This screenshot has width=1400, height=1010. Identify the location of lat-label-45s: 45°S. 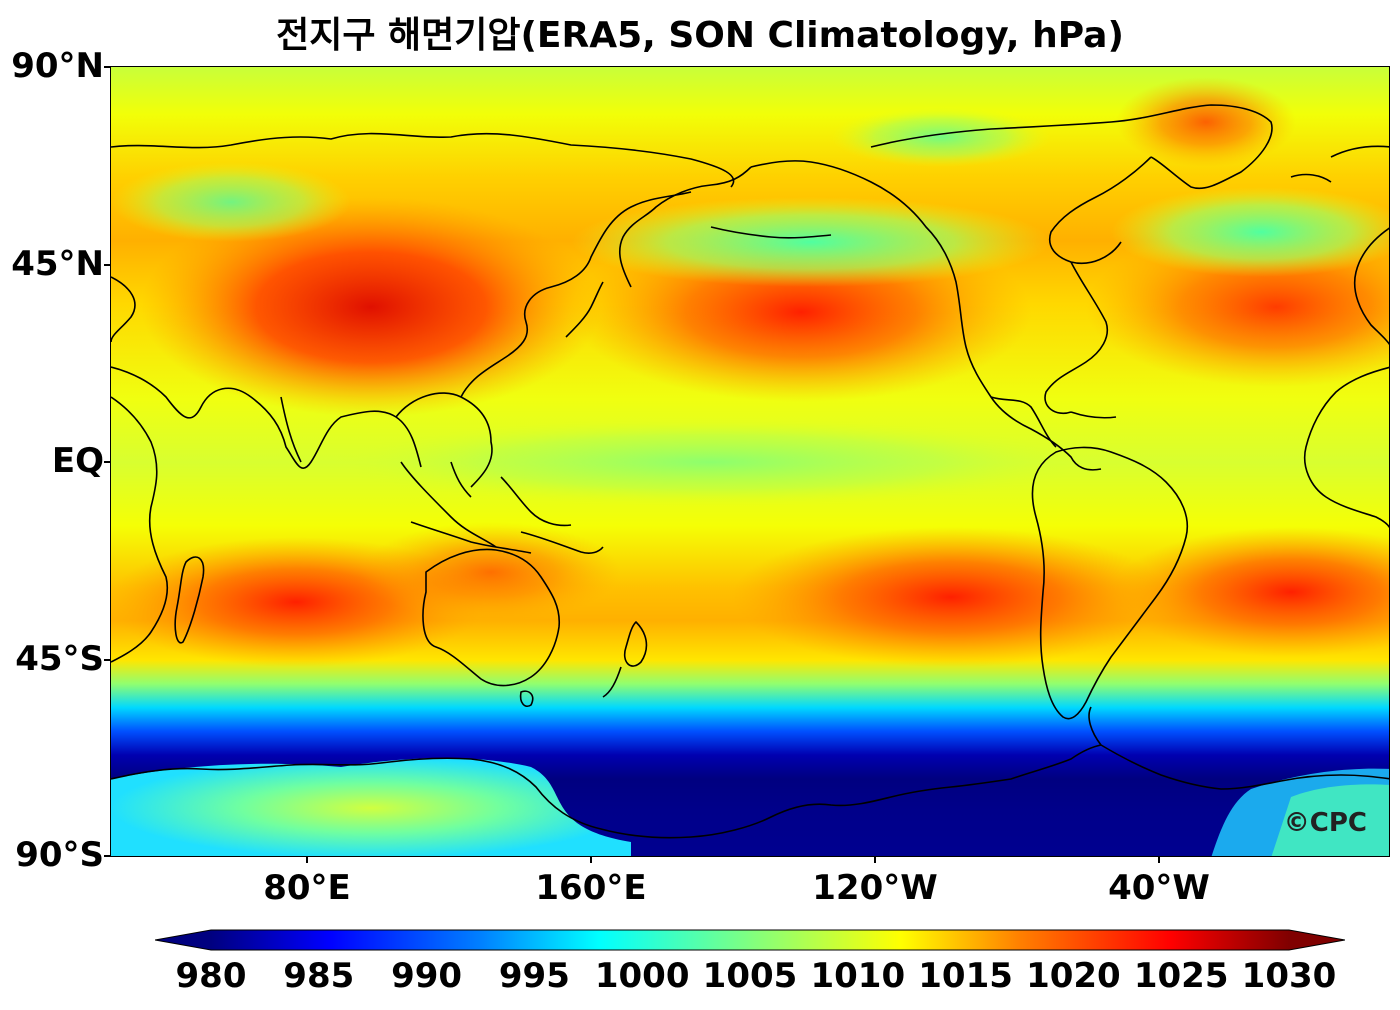
(59, 659).